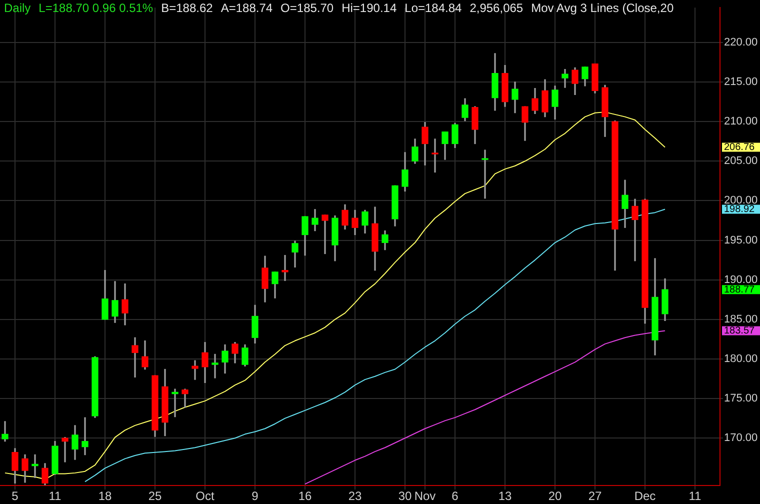  I want to click on text: 198.92, so click(740, 209).